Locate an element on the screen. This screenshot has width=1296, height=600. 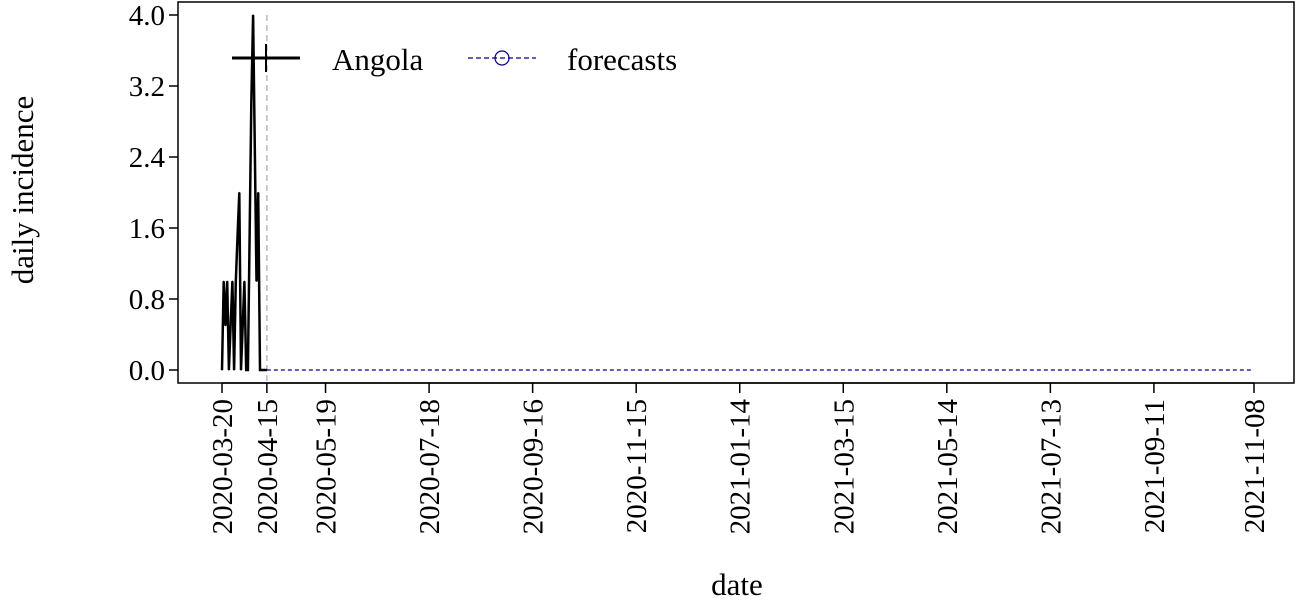
y-axis: 0.0 0.8 1.6 2.4 3.2 4.0 is located at coordinates (153, 193).